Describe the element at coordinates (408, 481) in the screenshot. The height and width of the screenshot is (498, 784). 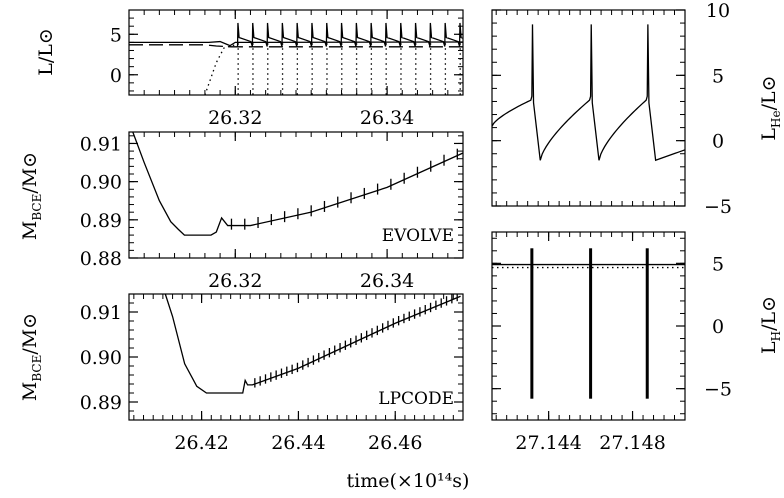
I see `x-axis-label-time: time(×10¹⁴s)` at that location.